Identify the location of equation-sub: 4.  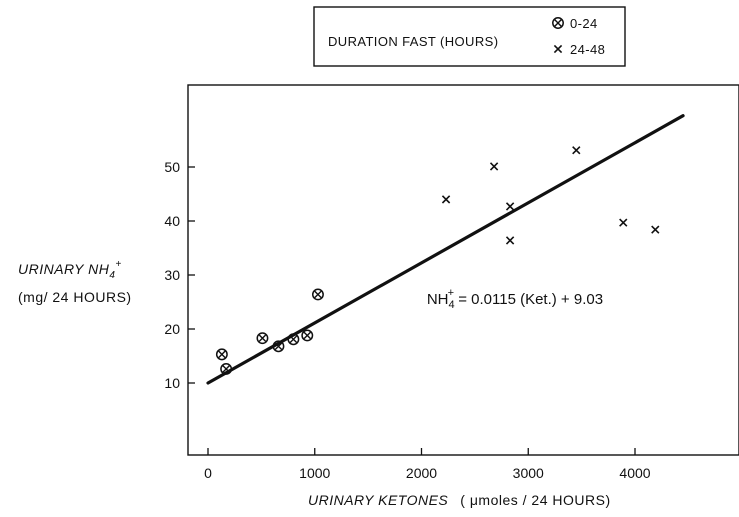
(452, 305).